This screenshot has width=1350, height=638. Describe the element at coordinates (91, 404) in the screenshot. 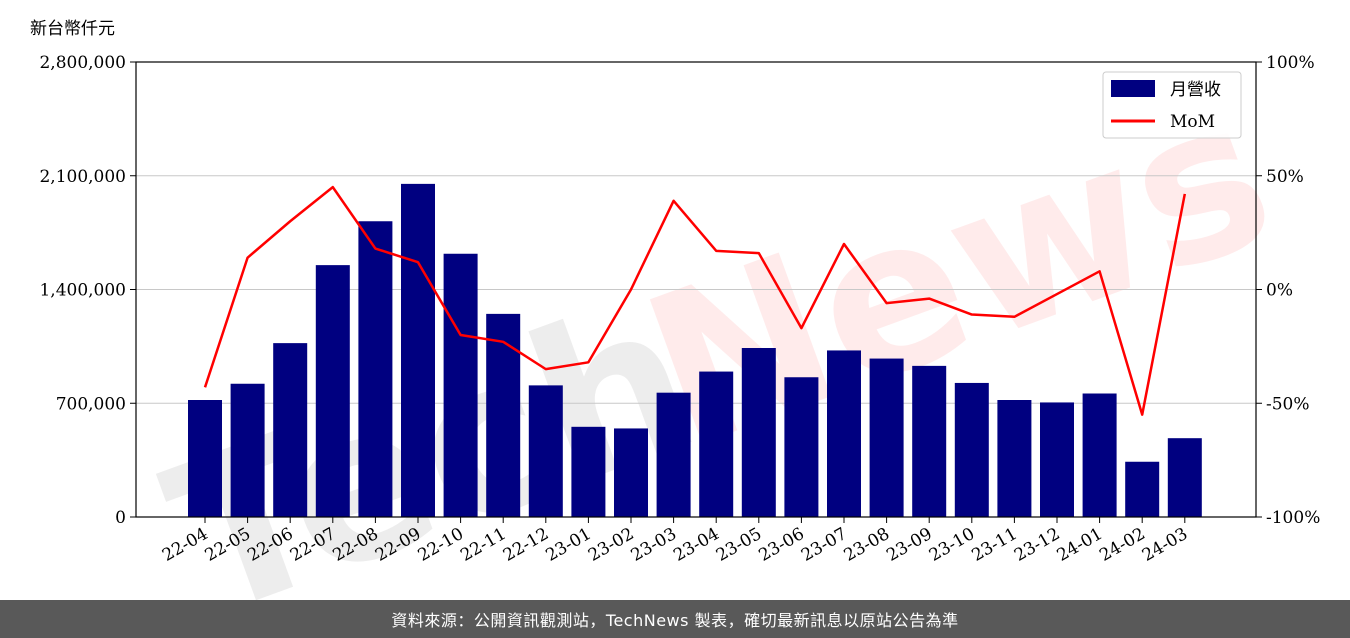

I see `left-tick-label: 700,000` at that location.